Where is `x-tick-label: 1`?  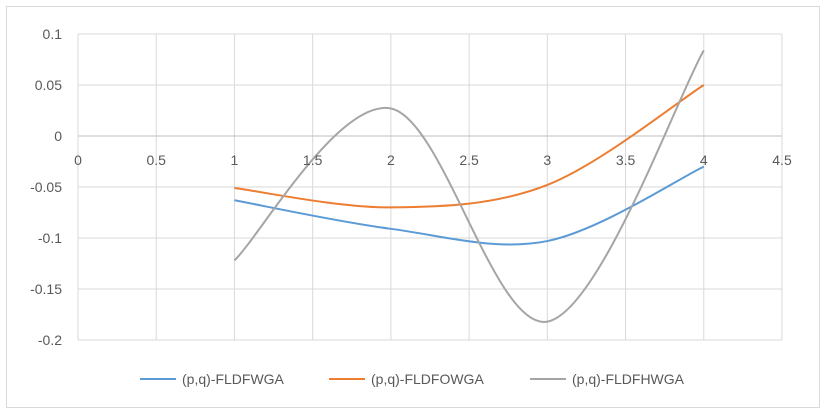 x-tick-label: 1 is located at coordinates (235, 160).